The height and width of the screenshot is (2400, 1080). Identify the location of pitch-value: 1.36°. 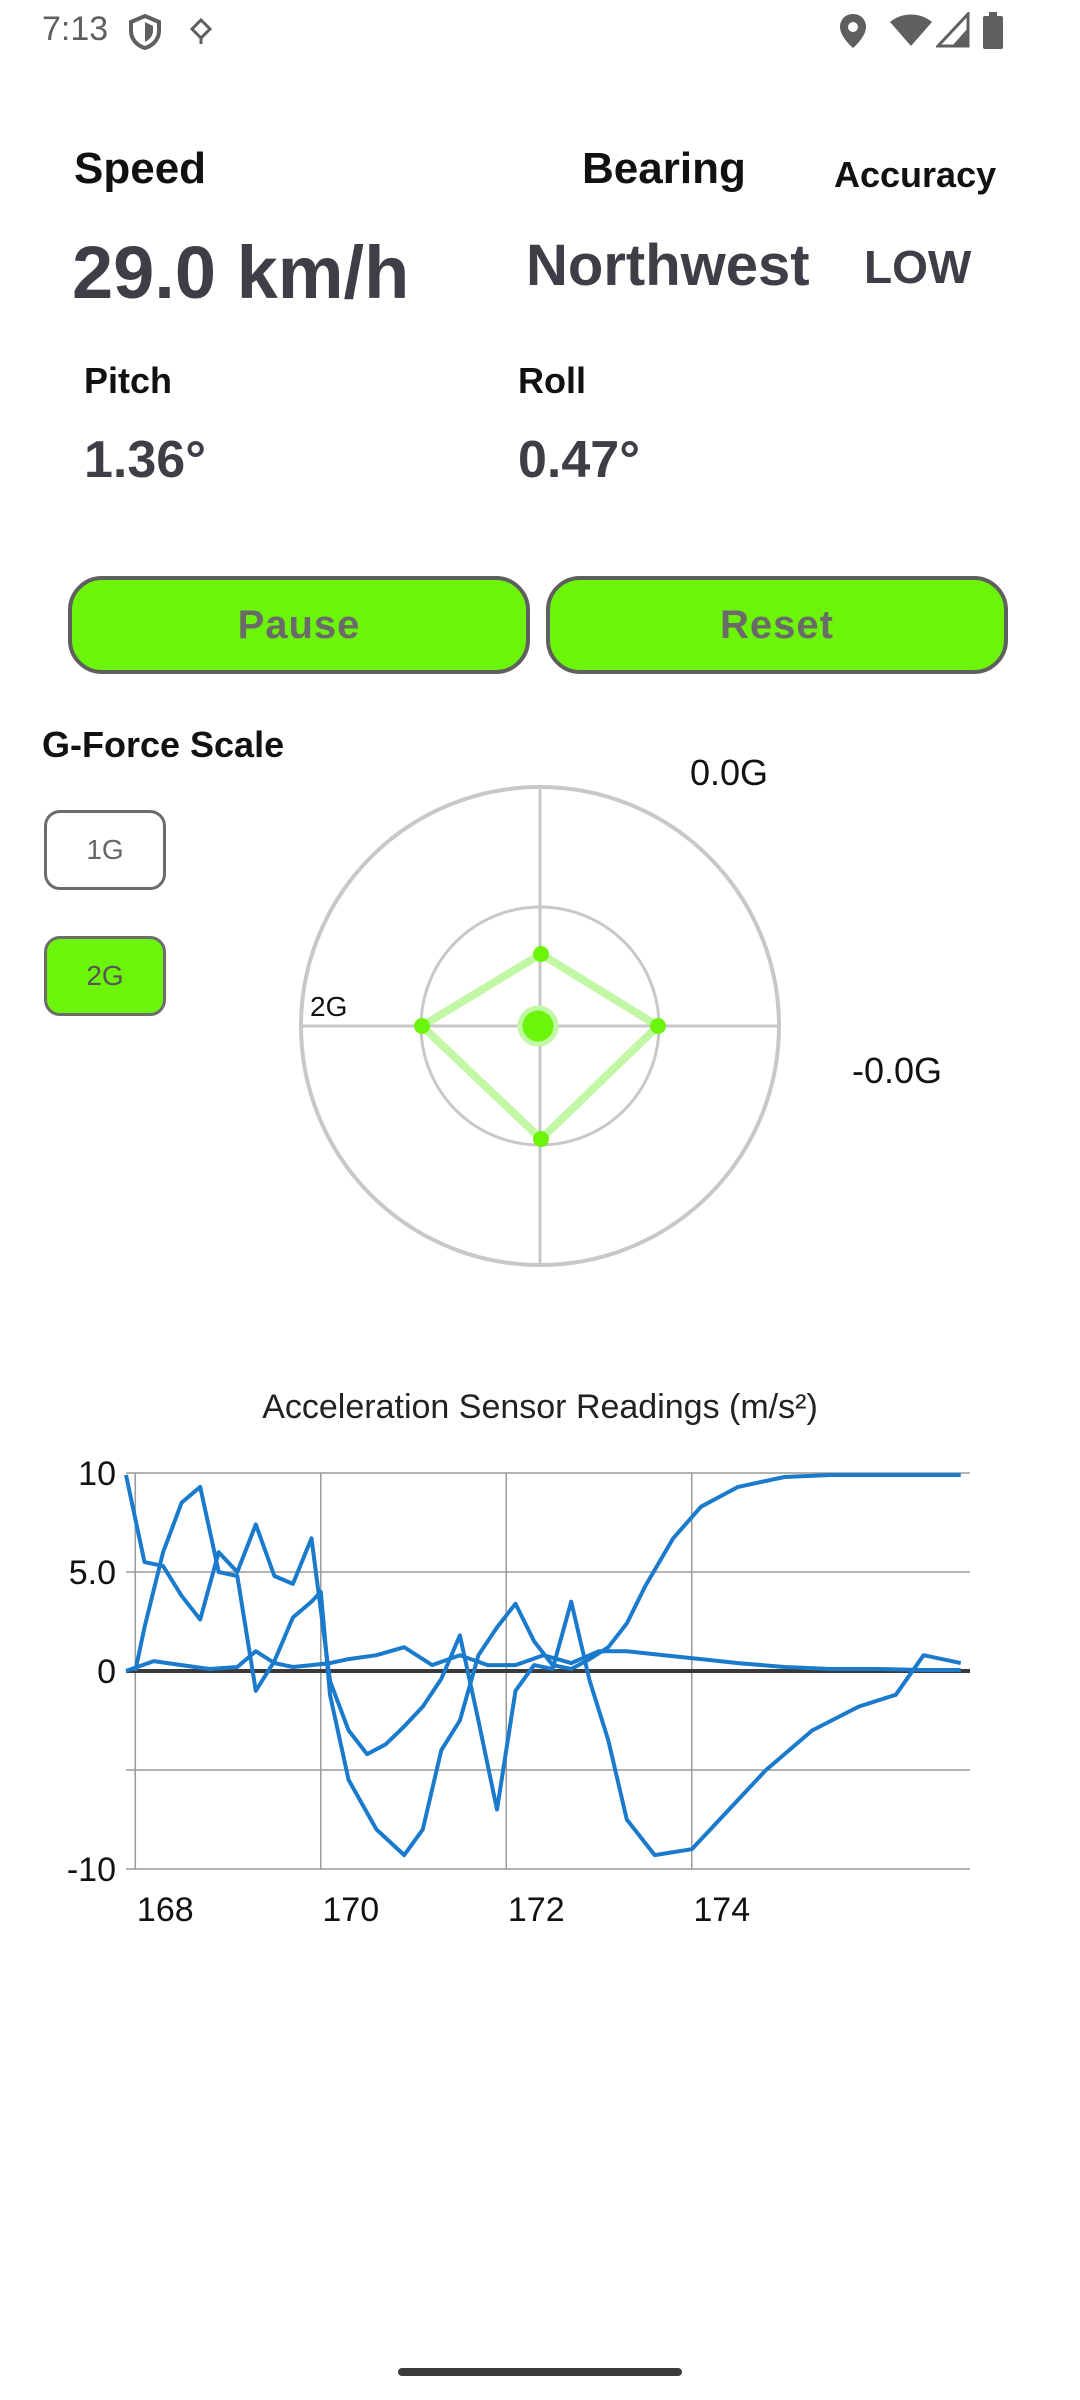
(145, 460).